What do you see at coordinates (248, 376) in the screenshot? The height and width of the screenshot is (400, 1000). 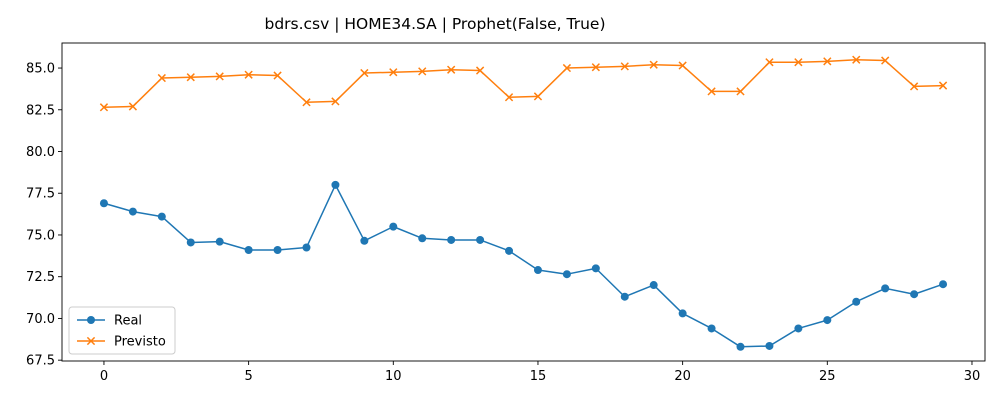 I see `x-tick-label: 5` at bounding box center [248, 376].